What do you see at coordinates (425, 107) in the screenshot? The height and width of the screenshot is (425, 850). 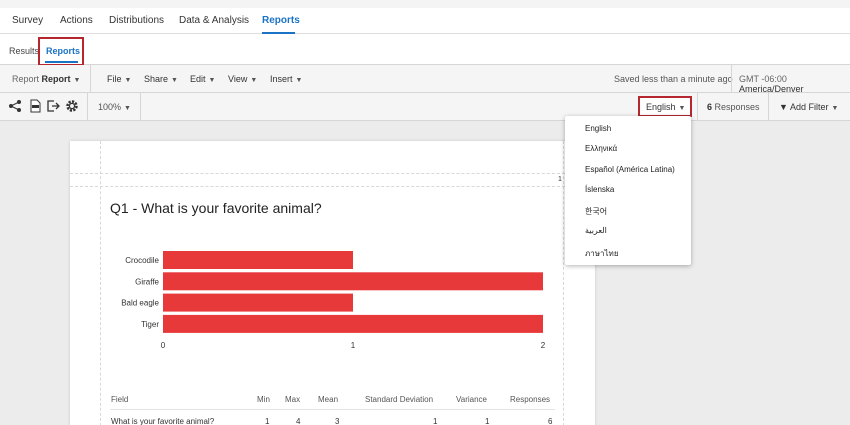 I see `report-toolbar: 100% ▼ English ▼ 6 Responses ▼ Add Filter ▼` at bounding box center [425, 107].